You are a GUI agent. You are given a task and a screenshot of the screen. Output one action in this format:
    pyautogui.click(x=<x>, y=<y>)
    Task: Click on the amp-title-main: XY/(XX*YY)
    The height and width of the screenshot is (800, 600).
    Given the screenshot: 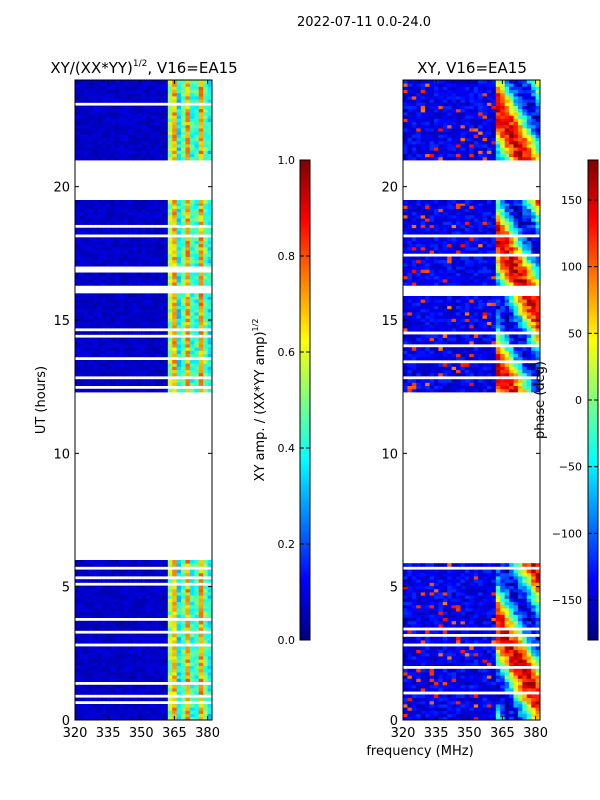 What is the action you would take?
    pyautogui.click(x=91, y=68)
    